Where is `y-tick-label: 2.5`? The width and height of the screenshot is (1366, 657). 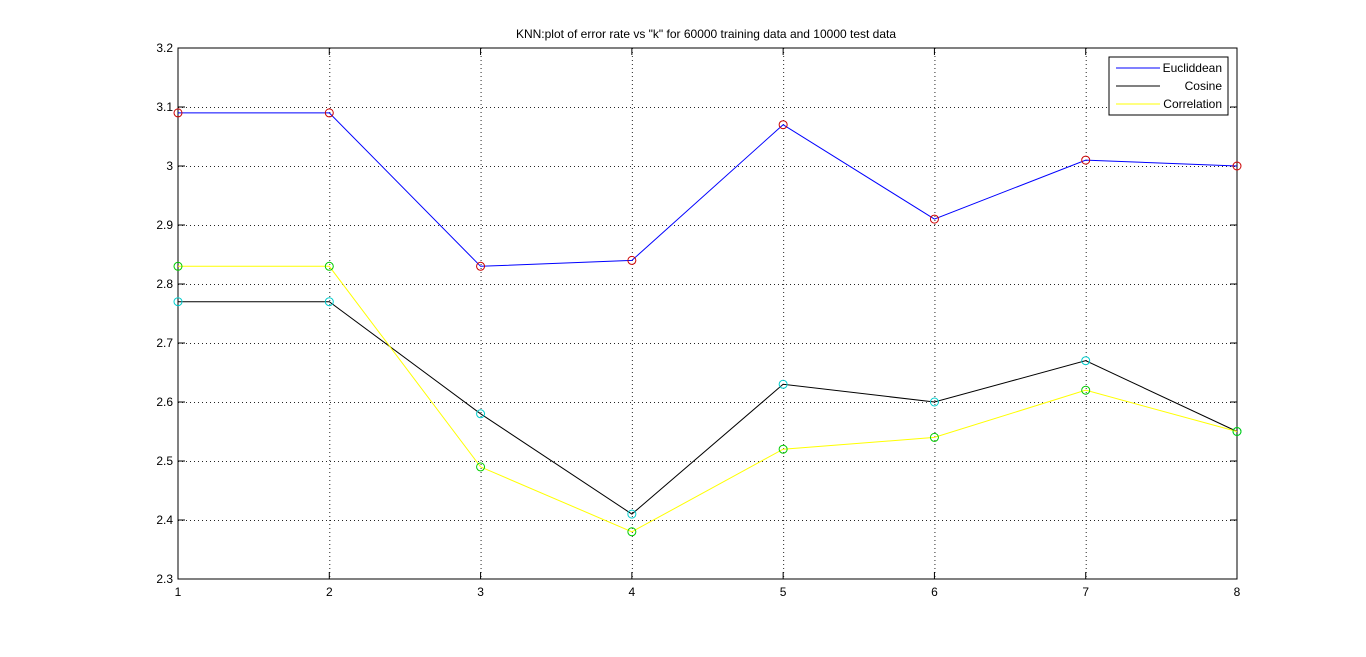 y-tick-label: 2.5 is located at coordinates (164, 461).